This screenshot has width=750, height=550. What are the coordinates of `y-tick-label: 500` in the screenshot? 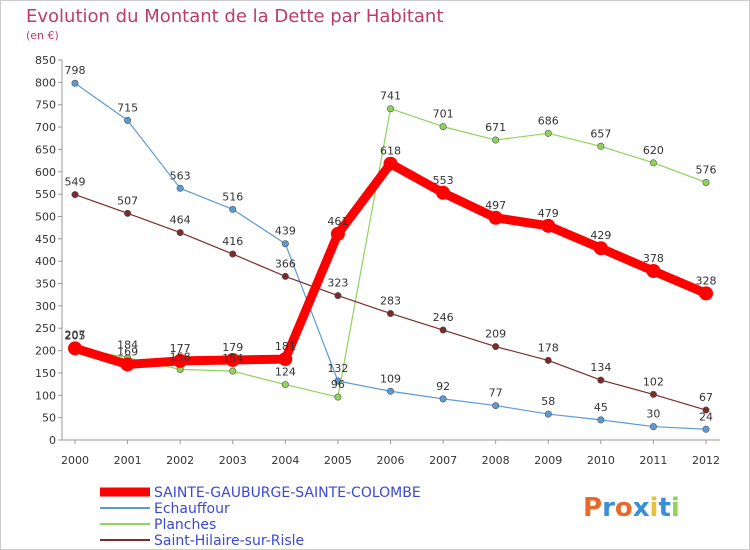 It's located at (45, 216).